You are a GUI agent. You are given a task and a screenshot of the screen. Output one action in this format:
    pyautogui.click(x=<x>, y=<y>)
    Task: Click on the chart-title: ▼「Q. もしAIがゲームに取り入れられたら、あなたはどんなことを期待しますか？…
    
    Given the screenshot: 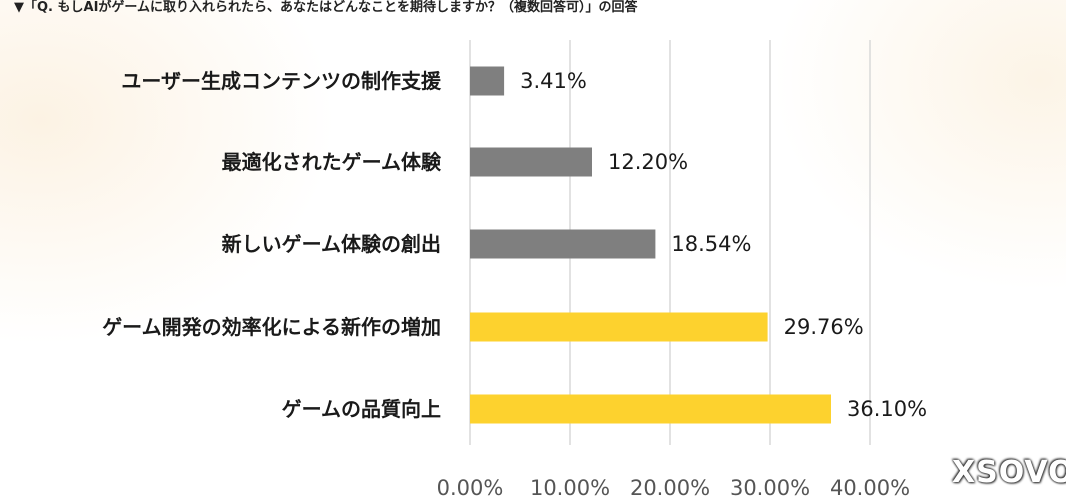 What is the action you would take?
    pyautogui.click(x=326, y=7)
    